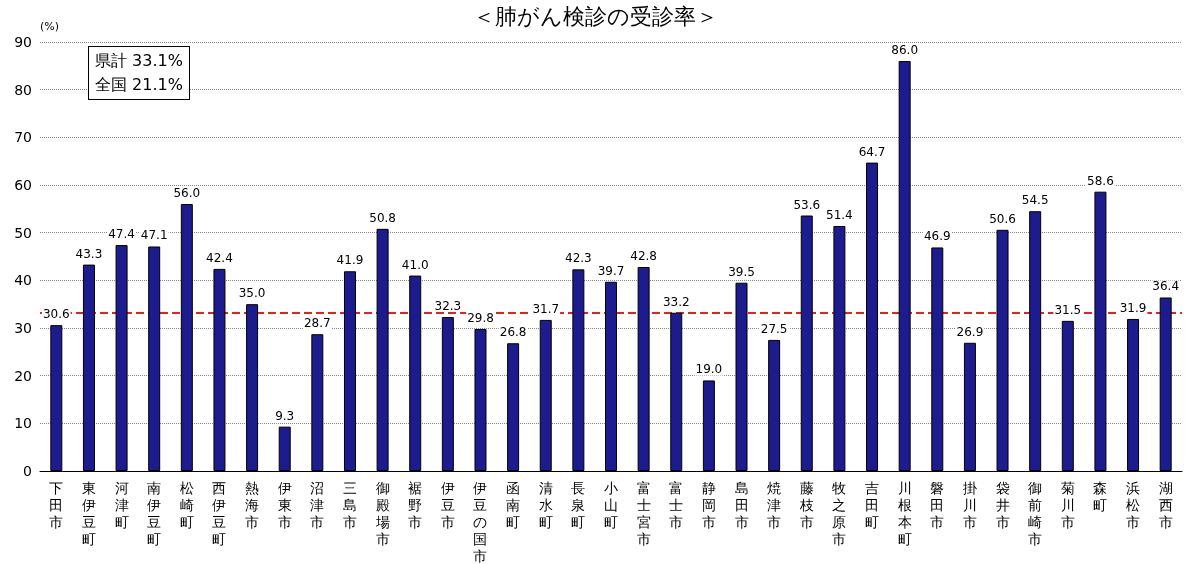 This screenshot has width=1190, height=564. I want to click on data-label: 46.9, so click(937, 236).